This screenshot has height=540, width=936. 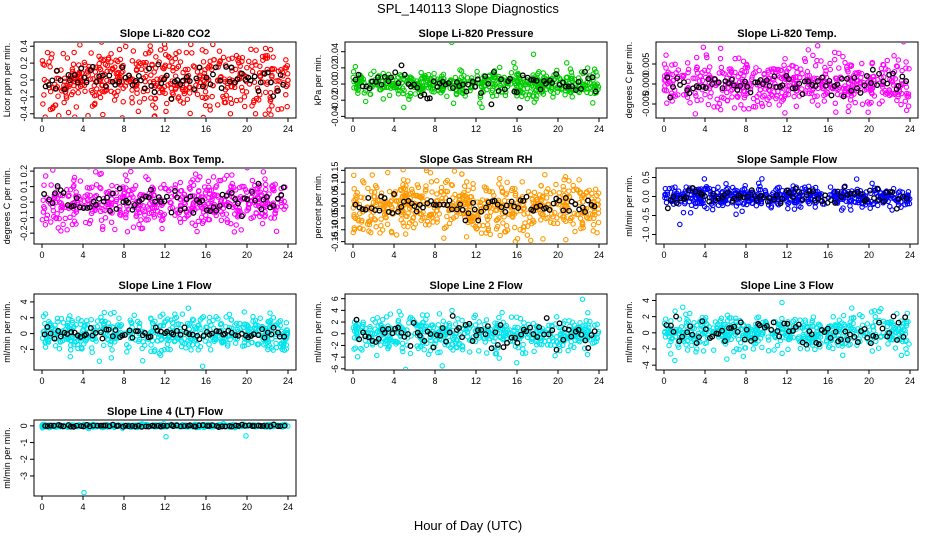 What do you see at coordinates (476, 77) in the screenshot?
I see `points` at bounding box center [476, 77].